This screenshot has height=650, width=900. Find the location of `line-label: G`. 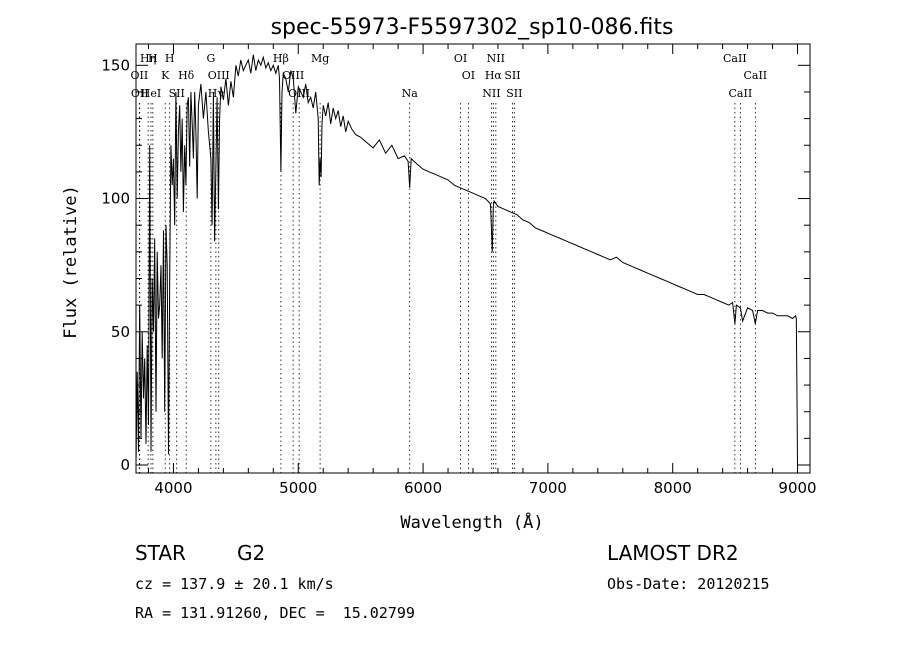

line-label: G is located at coordinates (210, 58).